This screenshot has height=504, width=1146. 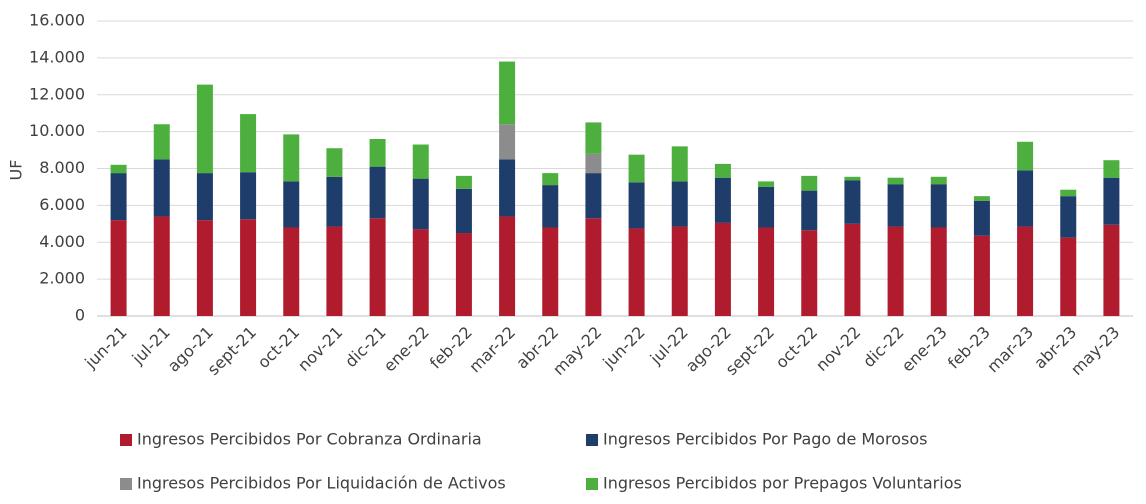 I want to click on x-tick-label: ene-23, so click(x=924, y=349).